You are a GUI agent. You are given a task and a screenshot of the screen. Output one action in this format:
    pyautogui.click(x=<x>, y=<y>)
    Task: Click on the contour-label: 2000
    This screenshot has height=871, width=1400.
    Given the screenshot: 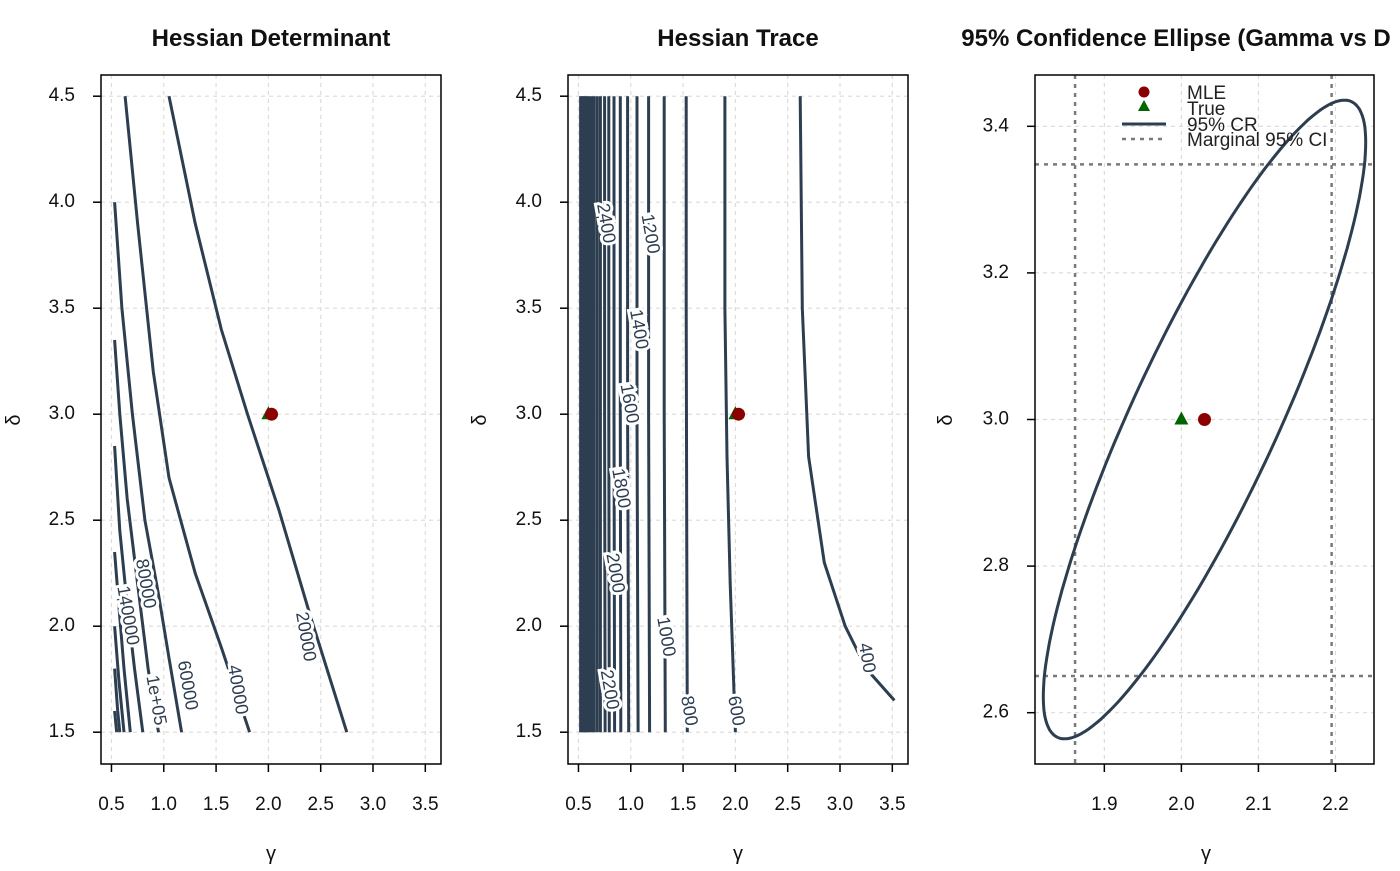 What is the action you would take?
    pyautogui.click(x=615, y=573)
    